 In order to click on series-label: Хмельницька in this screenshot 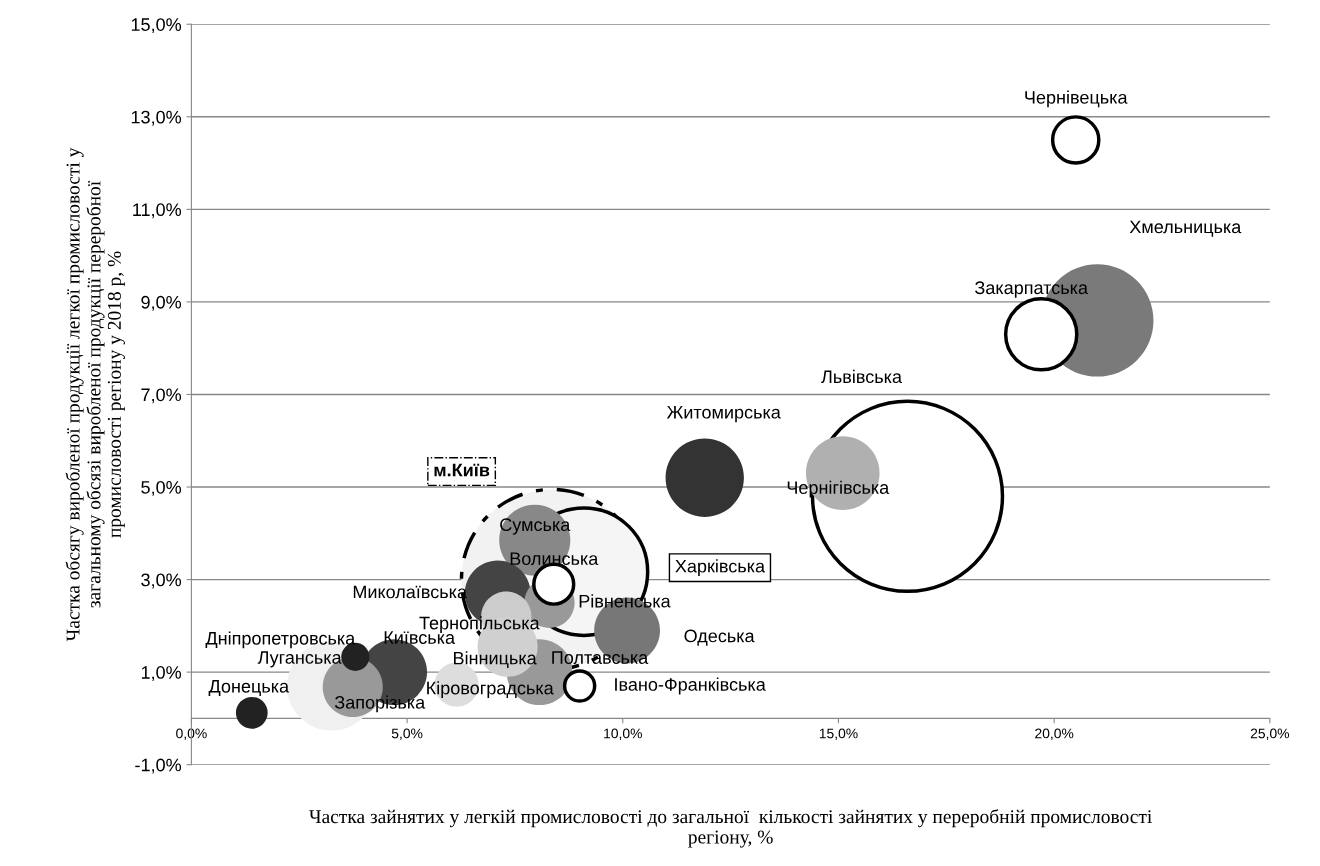, I will do `click(1185, 228)`.